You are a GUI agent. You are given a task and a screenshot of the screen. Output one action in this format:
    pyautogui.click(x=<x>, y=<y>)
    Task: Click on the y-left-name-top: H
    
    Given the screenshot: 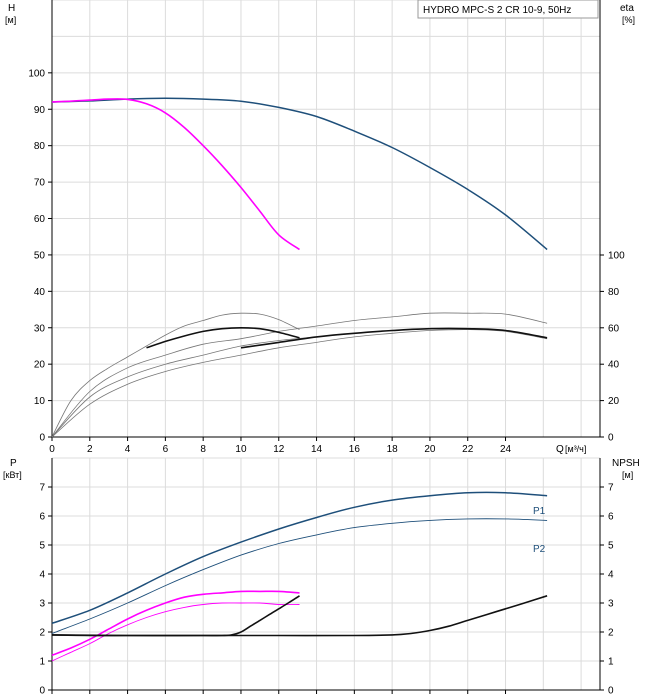 What is the action you would take?
    pyautogui.click(x=11, y=8)
    